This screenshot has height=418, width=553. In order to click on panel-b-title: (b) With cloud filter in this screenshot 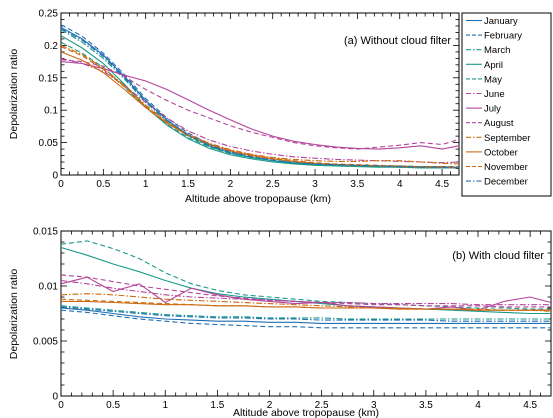, I will do `click(498, 256)`.